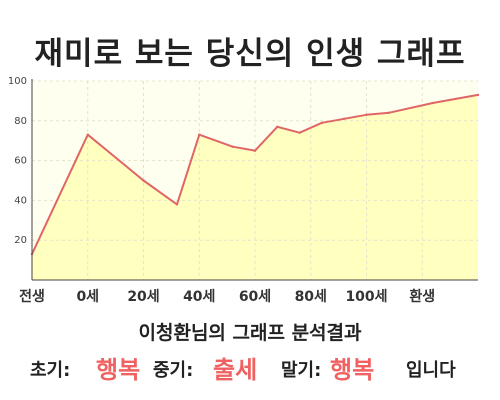 The width and height of the screenshot is (500, 400). What do you see at coordinates (301, 370) in the screenshot?
I see `late-label: 말기:` at bounding box center [301, 370].